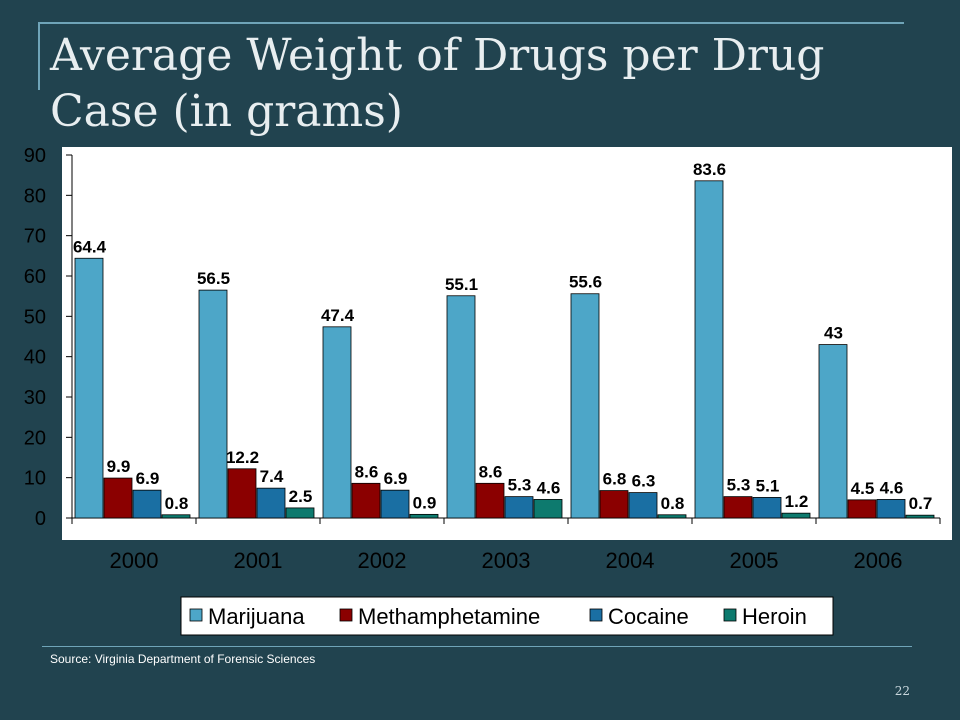  What do you see at coordinates (630, 560) in the screenshot?
I see `x-tick-label: 2004` at bounding box center [630, 560].